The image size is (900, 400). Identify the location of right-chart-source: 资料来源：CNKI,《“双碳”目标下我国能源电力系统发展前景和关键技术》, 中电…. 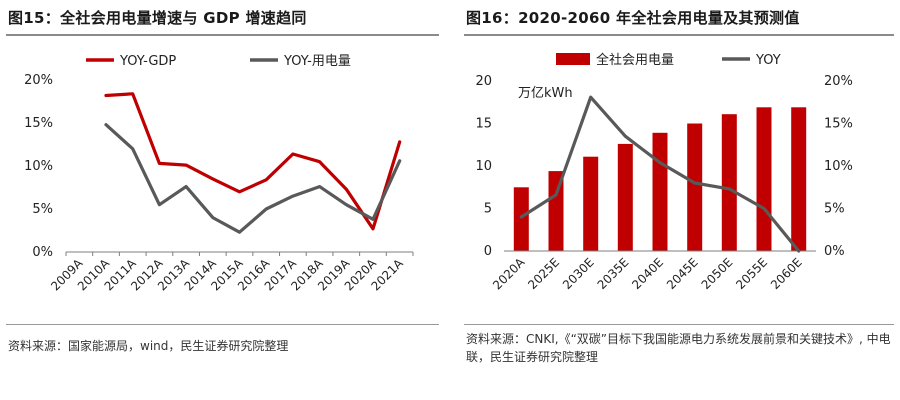
(678, 348).